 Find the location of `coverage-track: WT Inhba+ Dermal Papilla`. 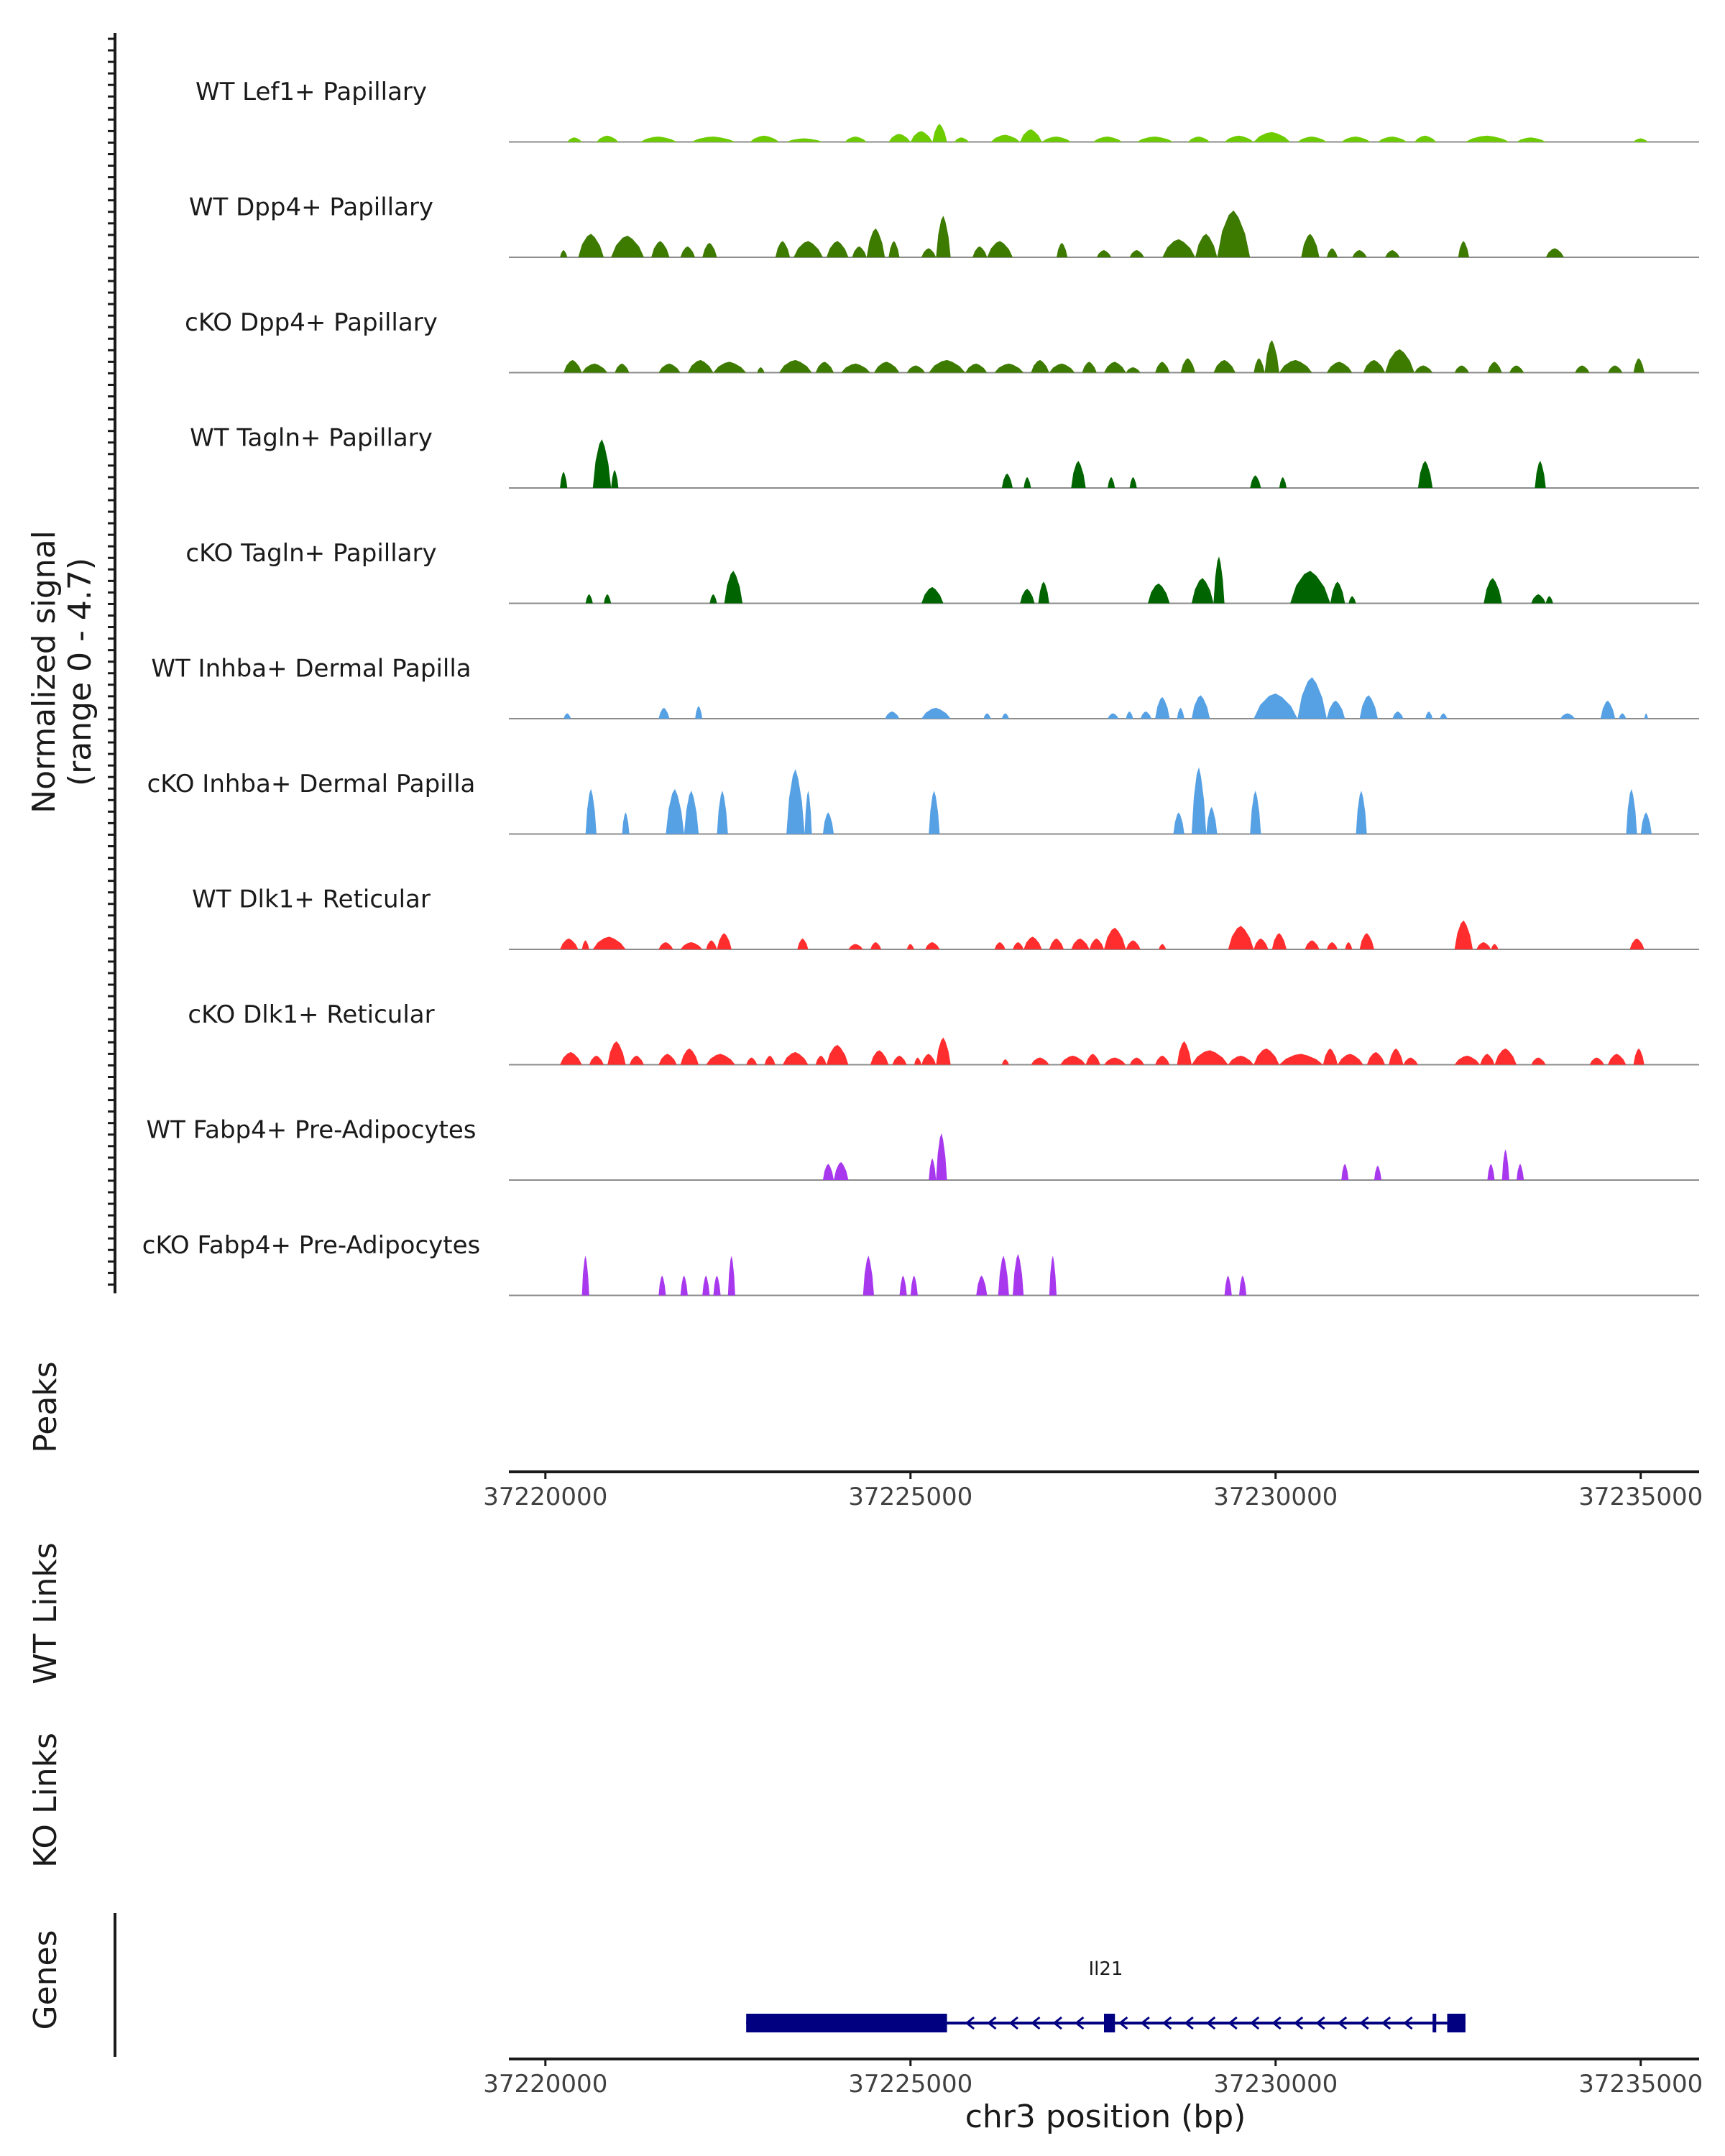

coverage-track: WT Inhba+ Dermal Papilla is located at coordinates (925, 687).